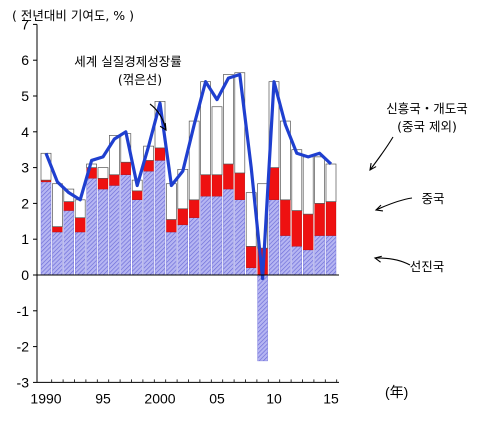 The height and width of the screenshot is (428, 495). What do you see at coordinates (331, 398) in the screenshot?
I see `x-tick-label: 15` at bounding box center [331, 398].